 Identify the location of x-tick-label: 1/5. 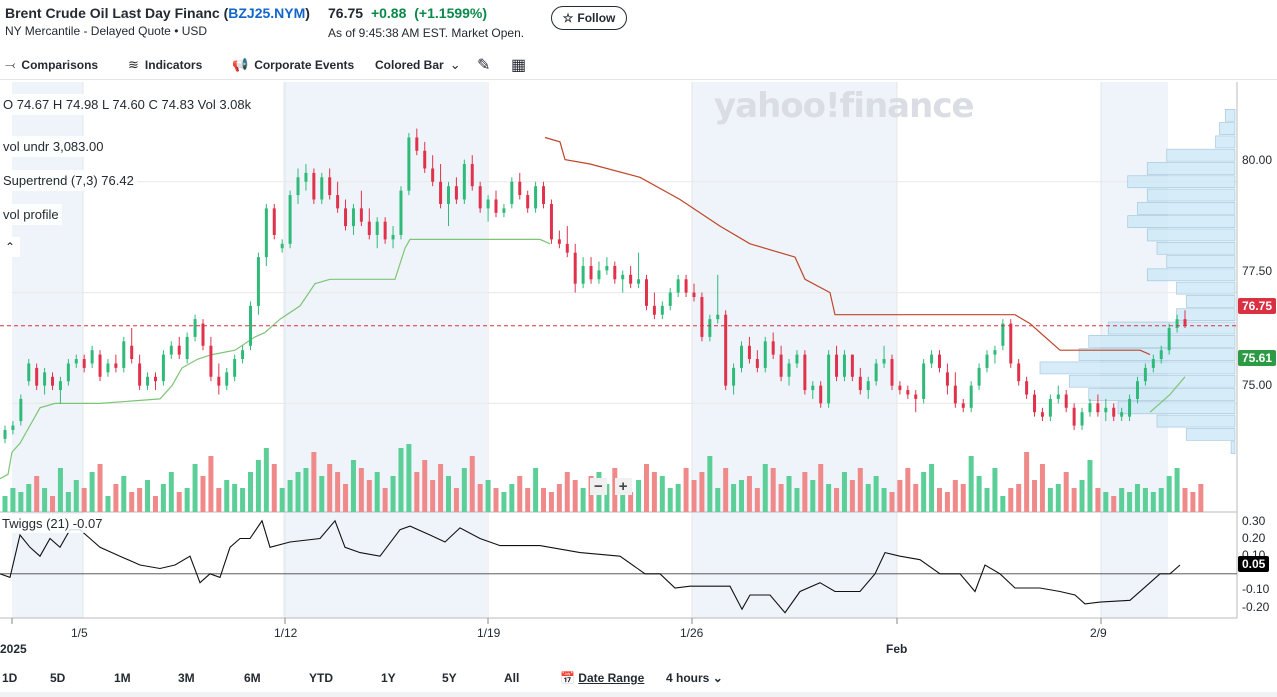
(79, 633).